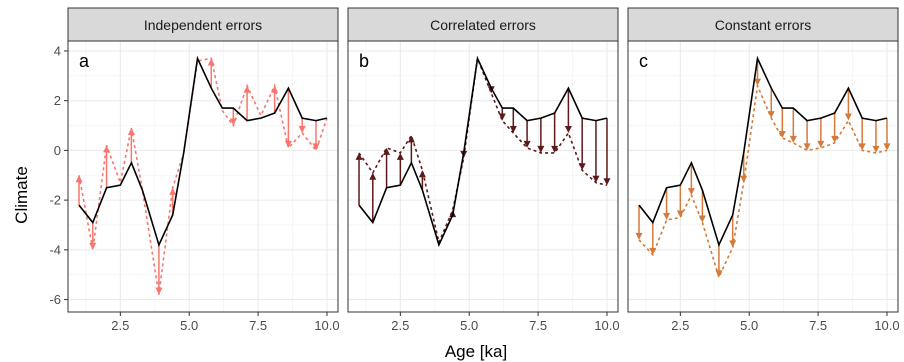  What do you see at coordinates (57, 100) in the screenshot?
I see `y-tick-label: 2` at bounding box center [57, 100].